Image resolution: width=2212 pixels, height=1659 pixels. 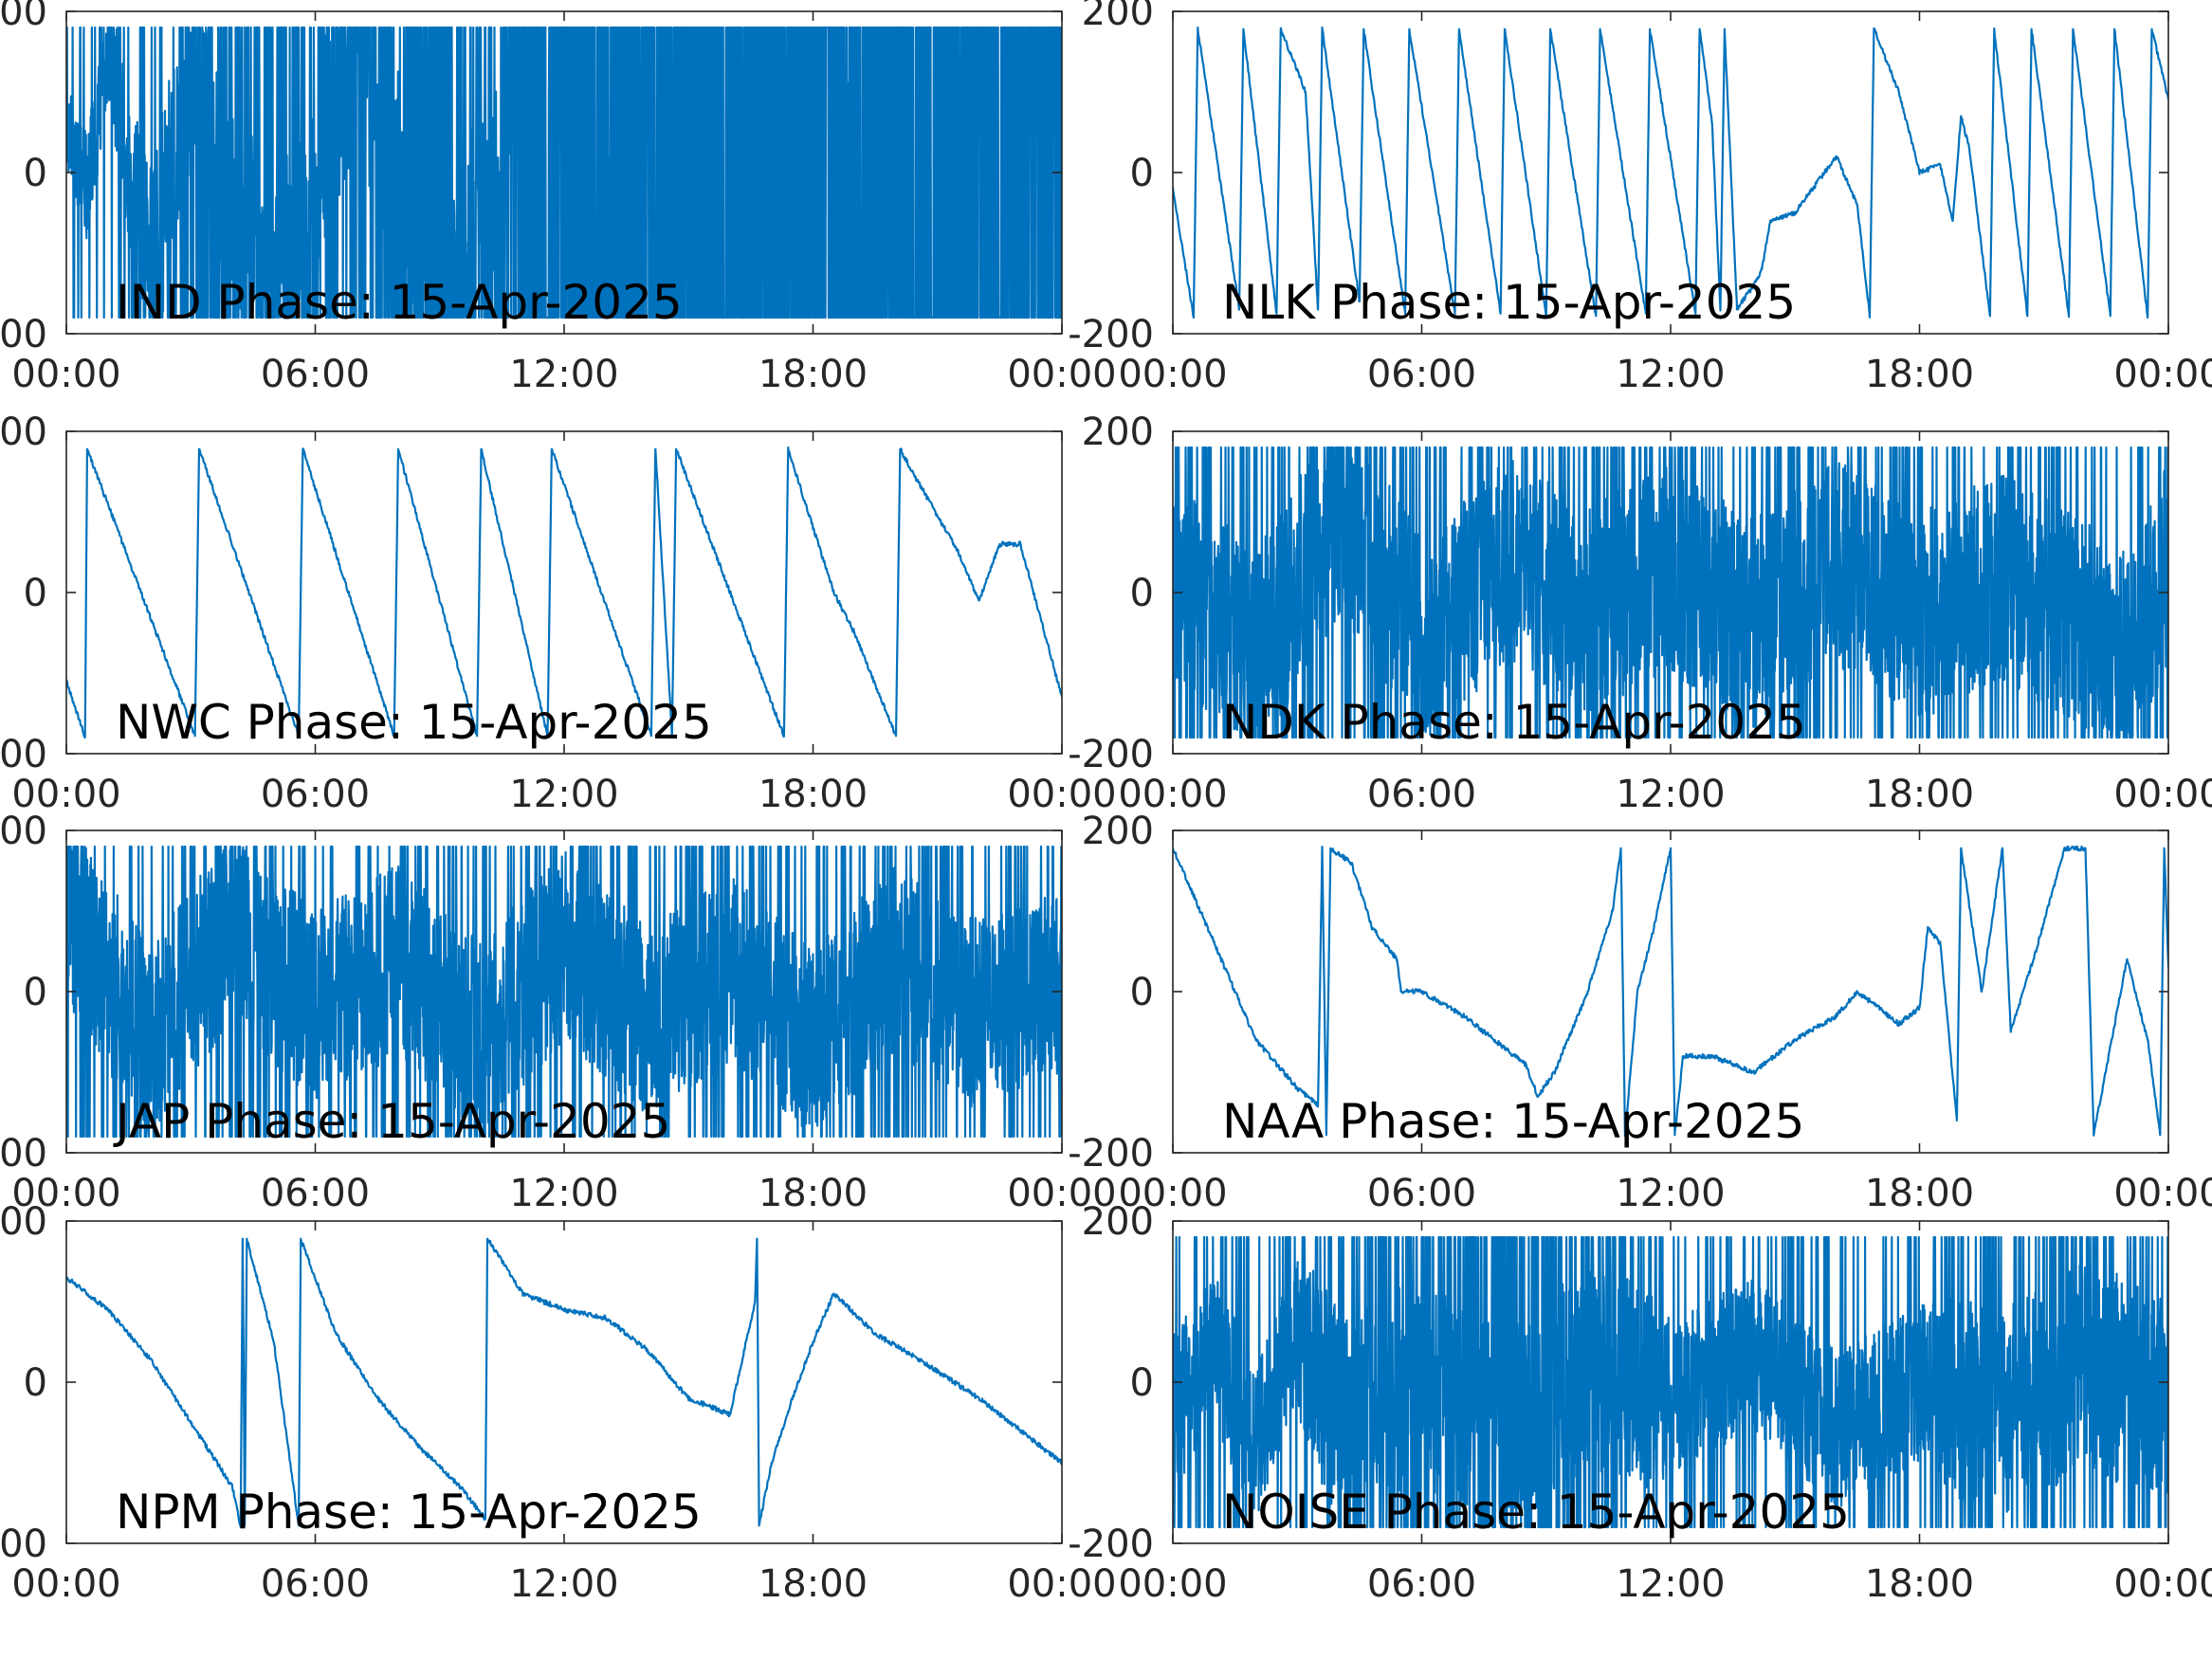 I want to click on panel-title: NDK Phase: 15-Apr-2025, so click(x=1514, y=722).